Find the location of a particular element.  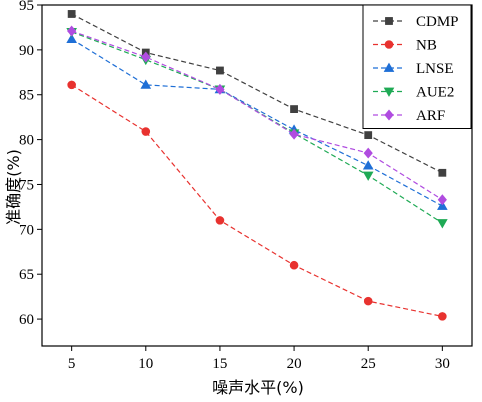

x-tick-label: 25 is located at coordinates (368, 364).